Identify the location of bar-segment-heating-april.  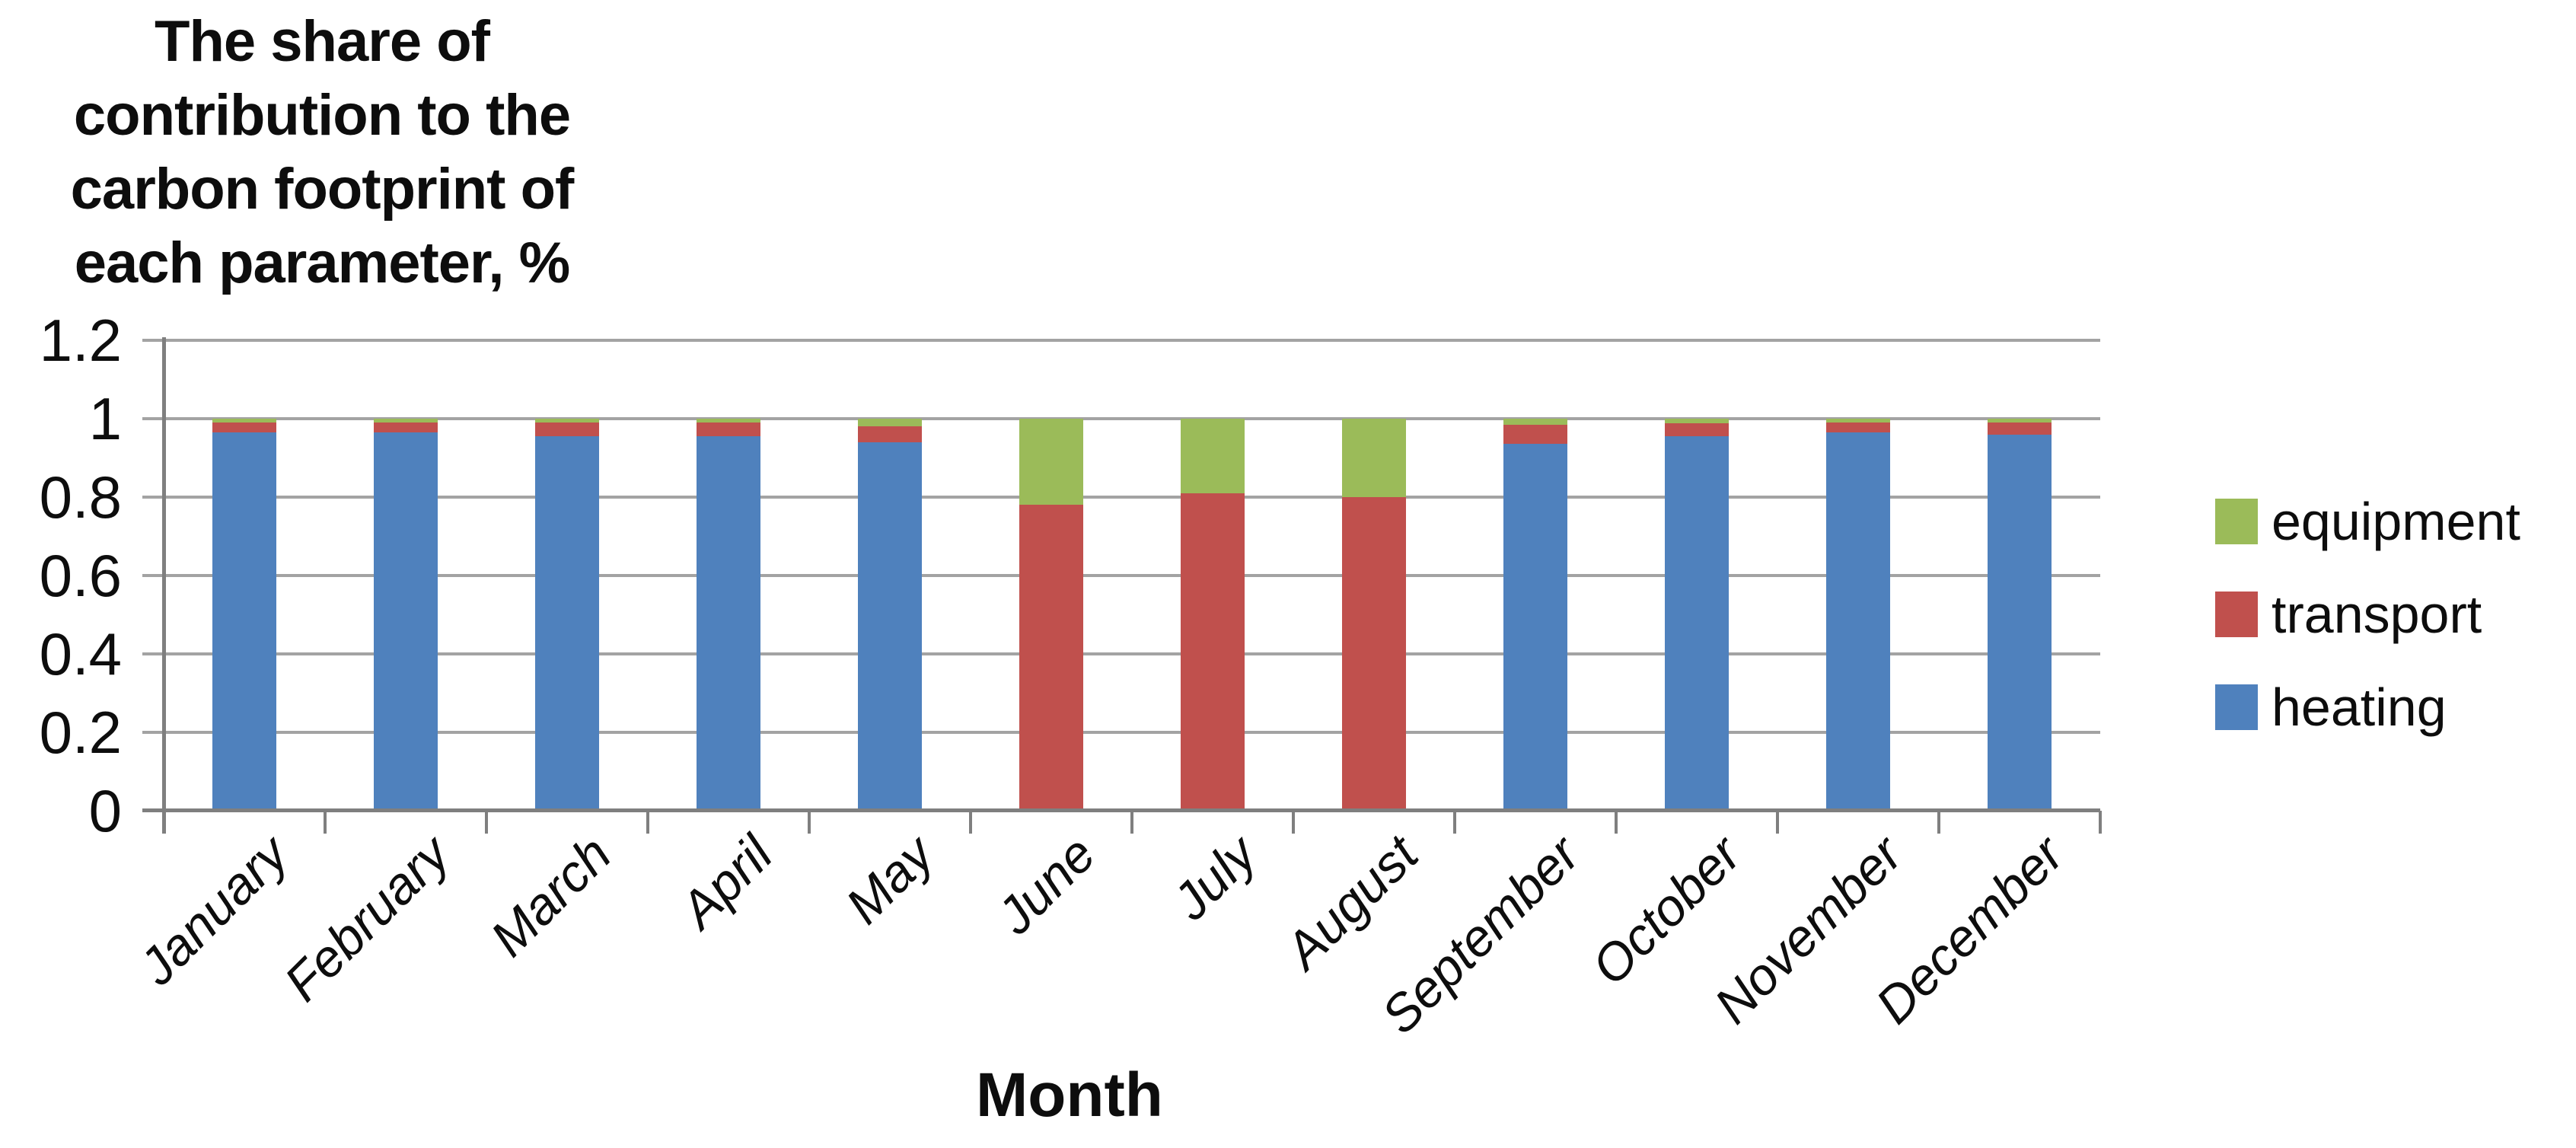
(728, 623).